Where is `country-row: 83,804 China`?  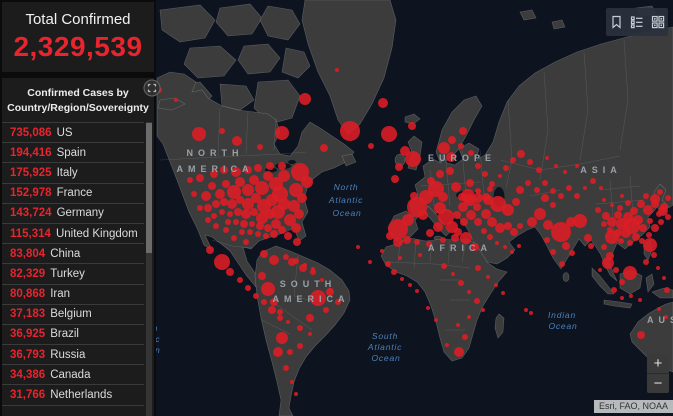 country-row: 83,804 China is located at coordinates (73, 254).